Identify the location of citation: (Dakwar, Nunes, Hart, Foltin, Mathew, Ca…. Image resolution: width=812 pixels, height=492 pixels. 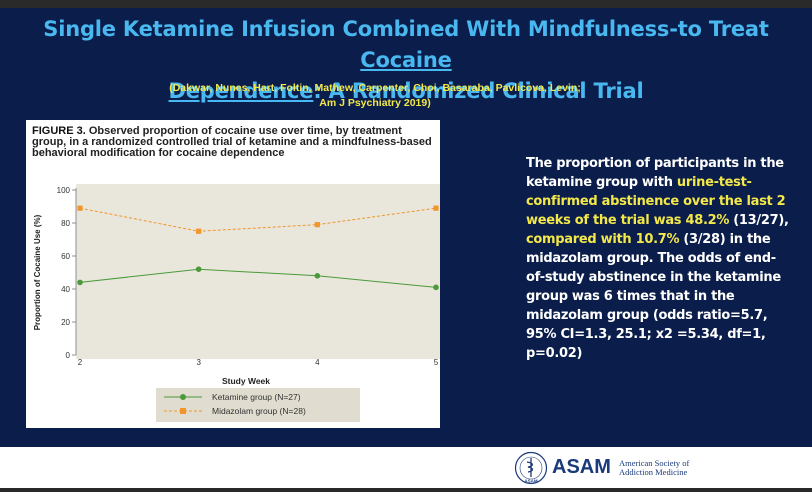
(375, 96).